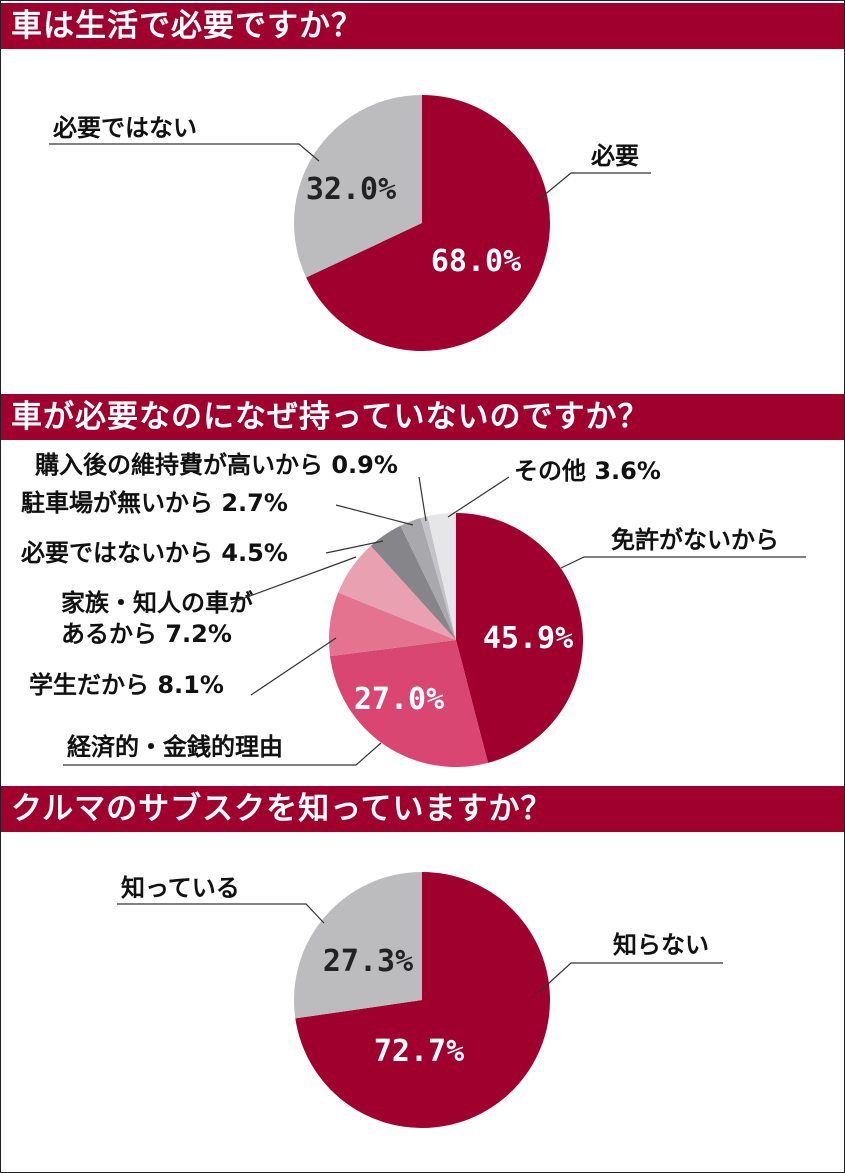 The image size is (845, 1173). Describe the element at coordinates (351, 189) in the screenshot. I see `chart-1-value-label-1: 32.0%` at that location.